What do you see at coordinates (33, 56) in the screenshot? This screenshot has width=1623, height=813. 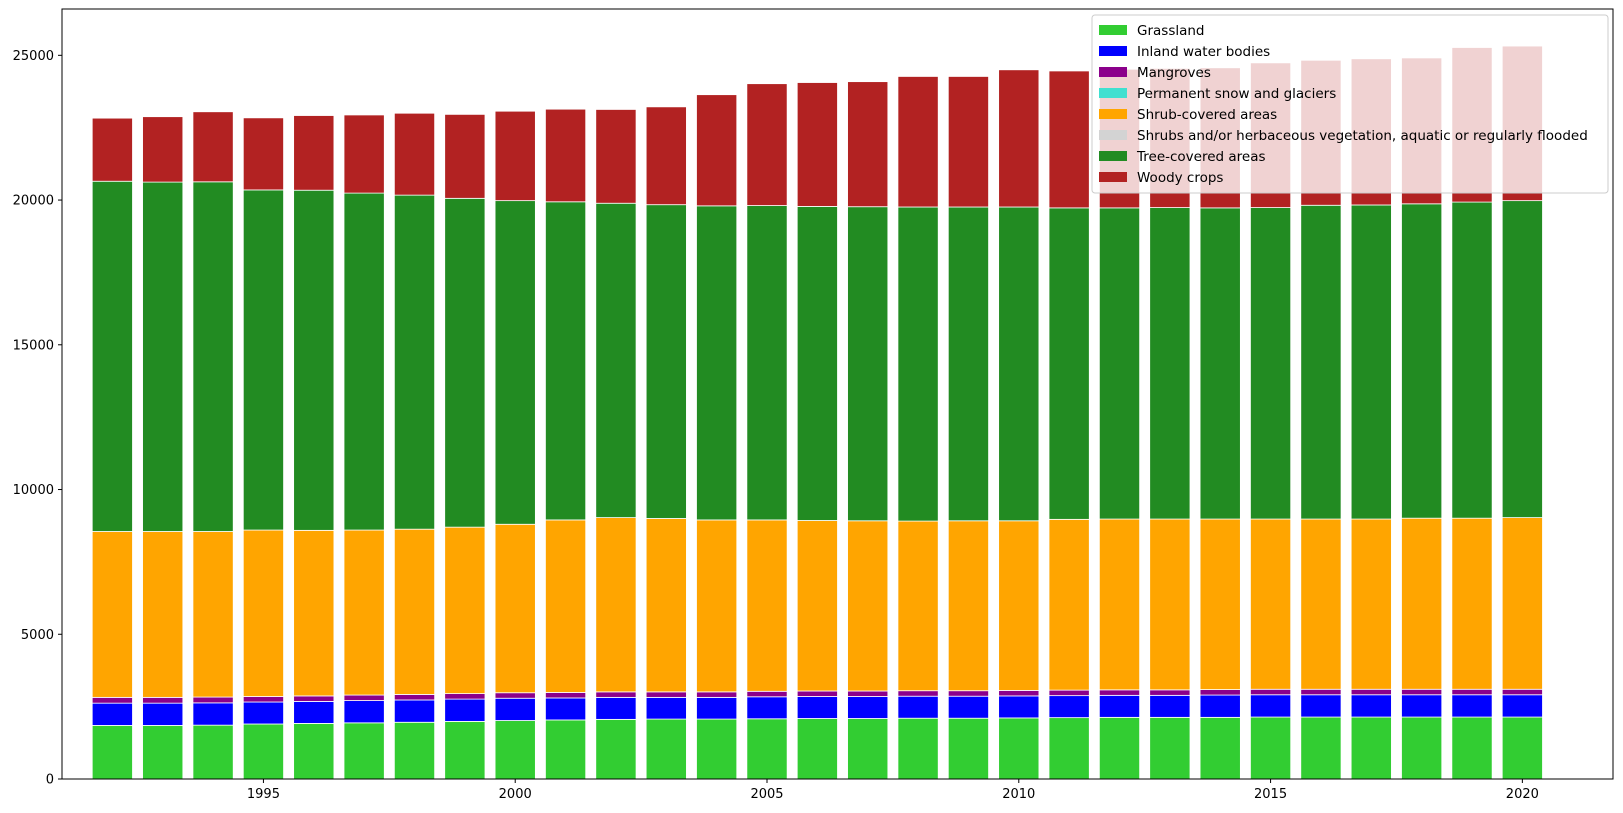 I see `y-tick-label: 25000` at bounding box center [33, 56].